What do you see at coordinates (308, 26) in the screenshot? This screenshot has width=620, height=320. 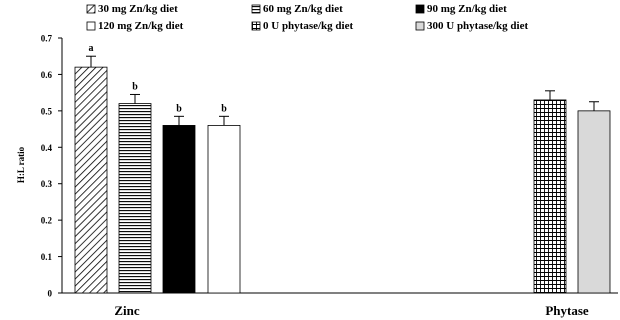 I see `legend-label: 0 U phytase/kg diet` at bounding box center [308, 26].